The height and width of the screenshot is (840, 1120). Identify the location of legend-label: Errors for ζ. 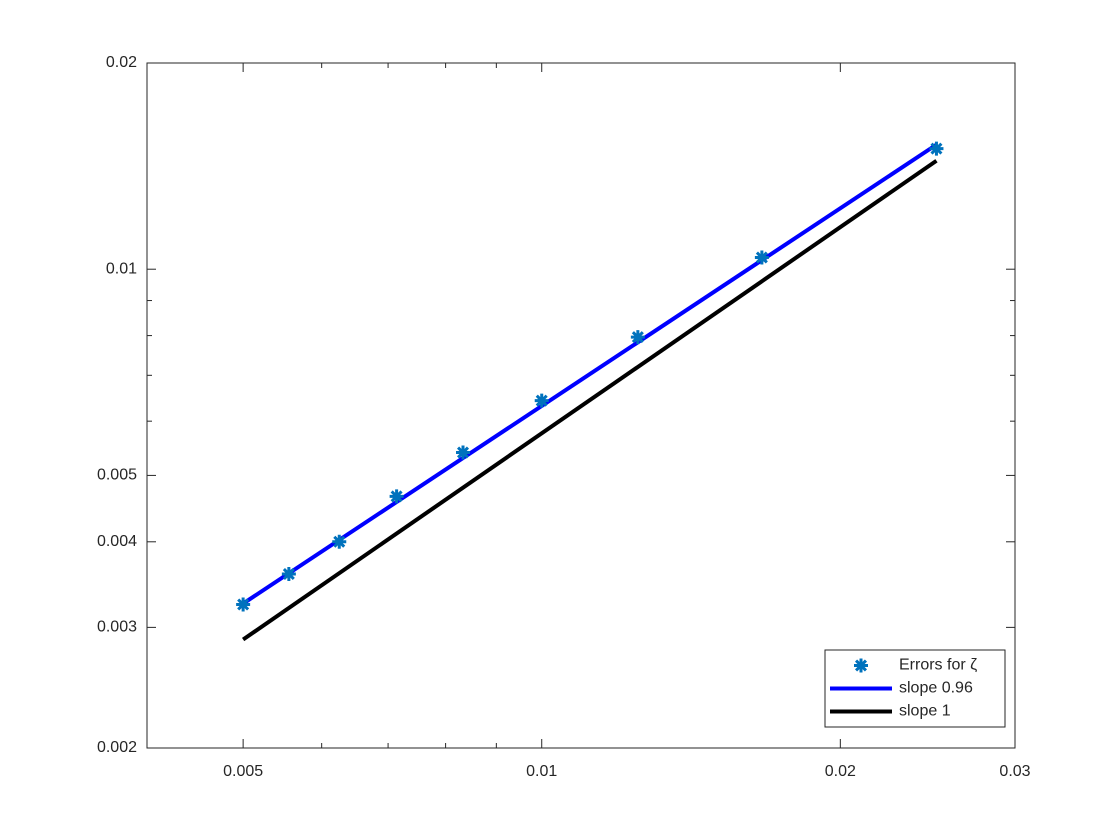
(938, 665).